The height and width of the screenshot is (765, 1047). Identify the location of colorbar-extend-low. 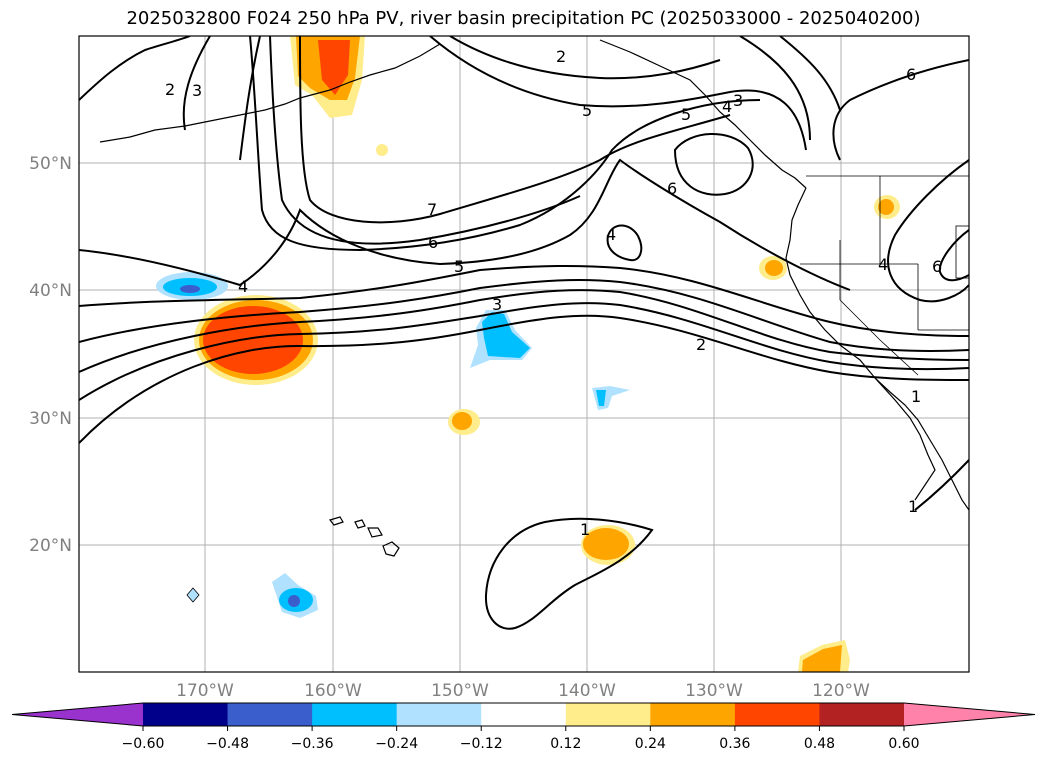
(77, 714).